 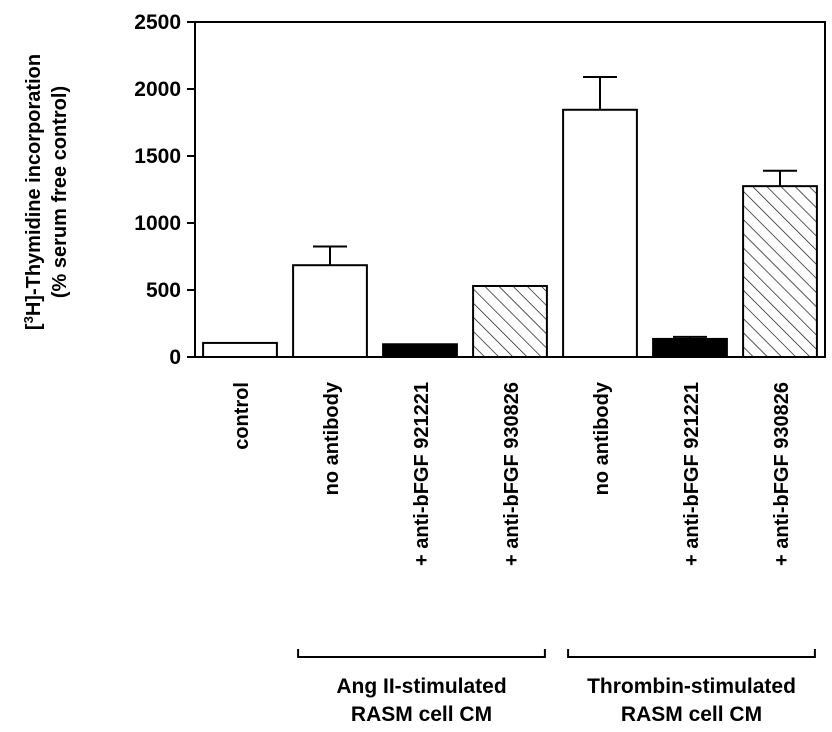 What do you see at coordinates (157, 89) in the screenshot?
I see `y-tick-label: 2000` at bounding box center [157, 89].